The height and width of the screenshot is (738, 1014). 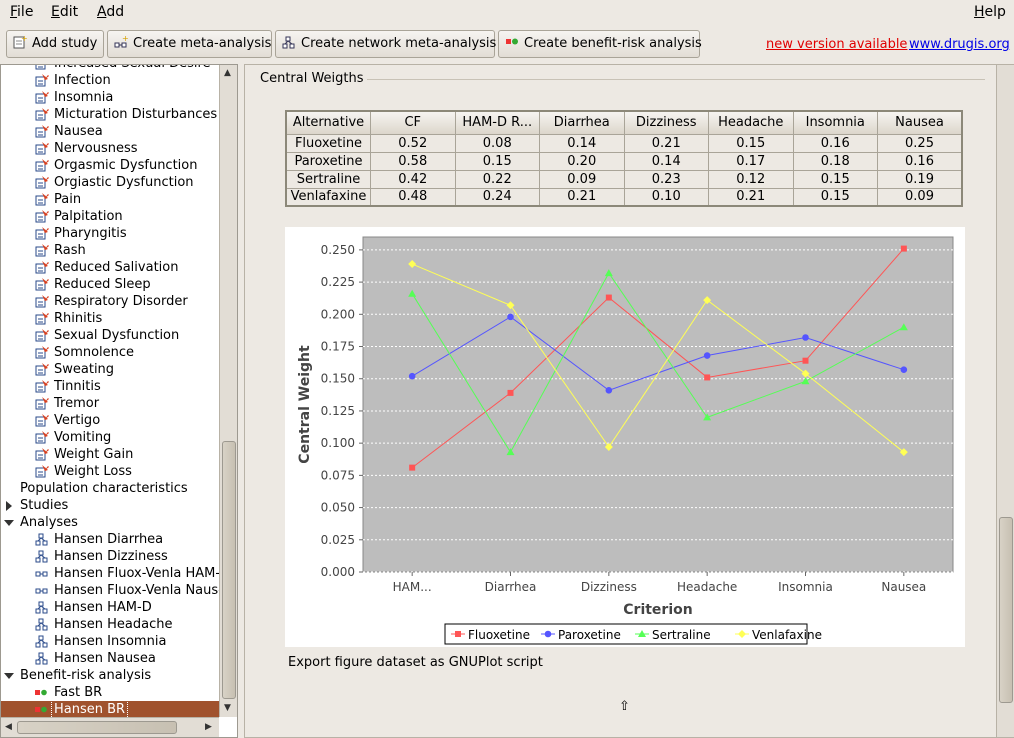 What do you see at coordinates (110, 454) in the screenshot?
I see `tree-item-endpoint: Weight Gain` at bounding box center [110, 454].